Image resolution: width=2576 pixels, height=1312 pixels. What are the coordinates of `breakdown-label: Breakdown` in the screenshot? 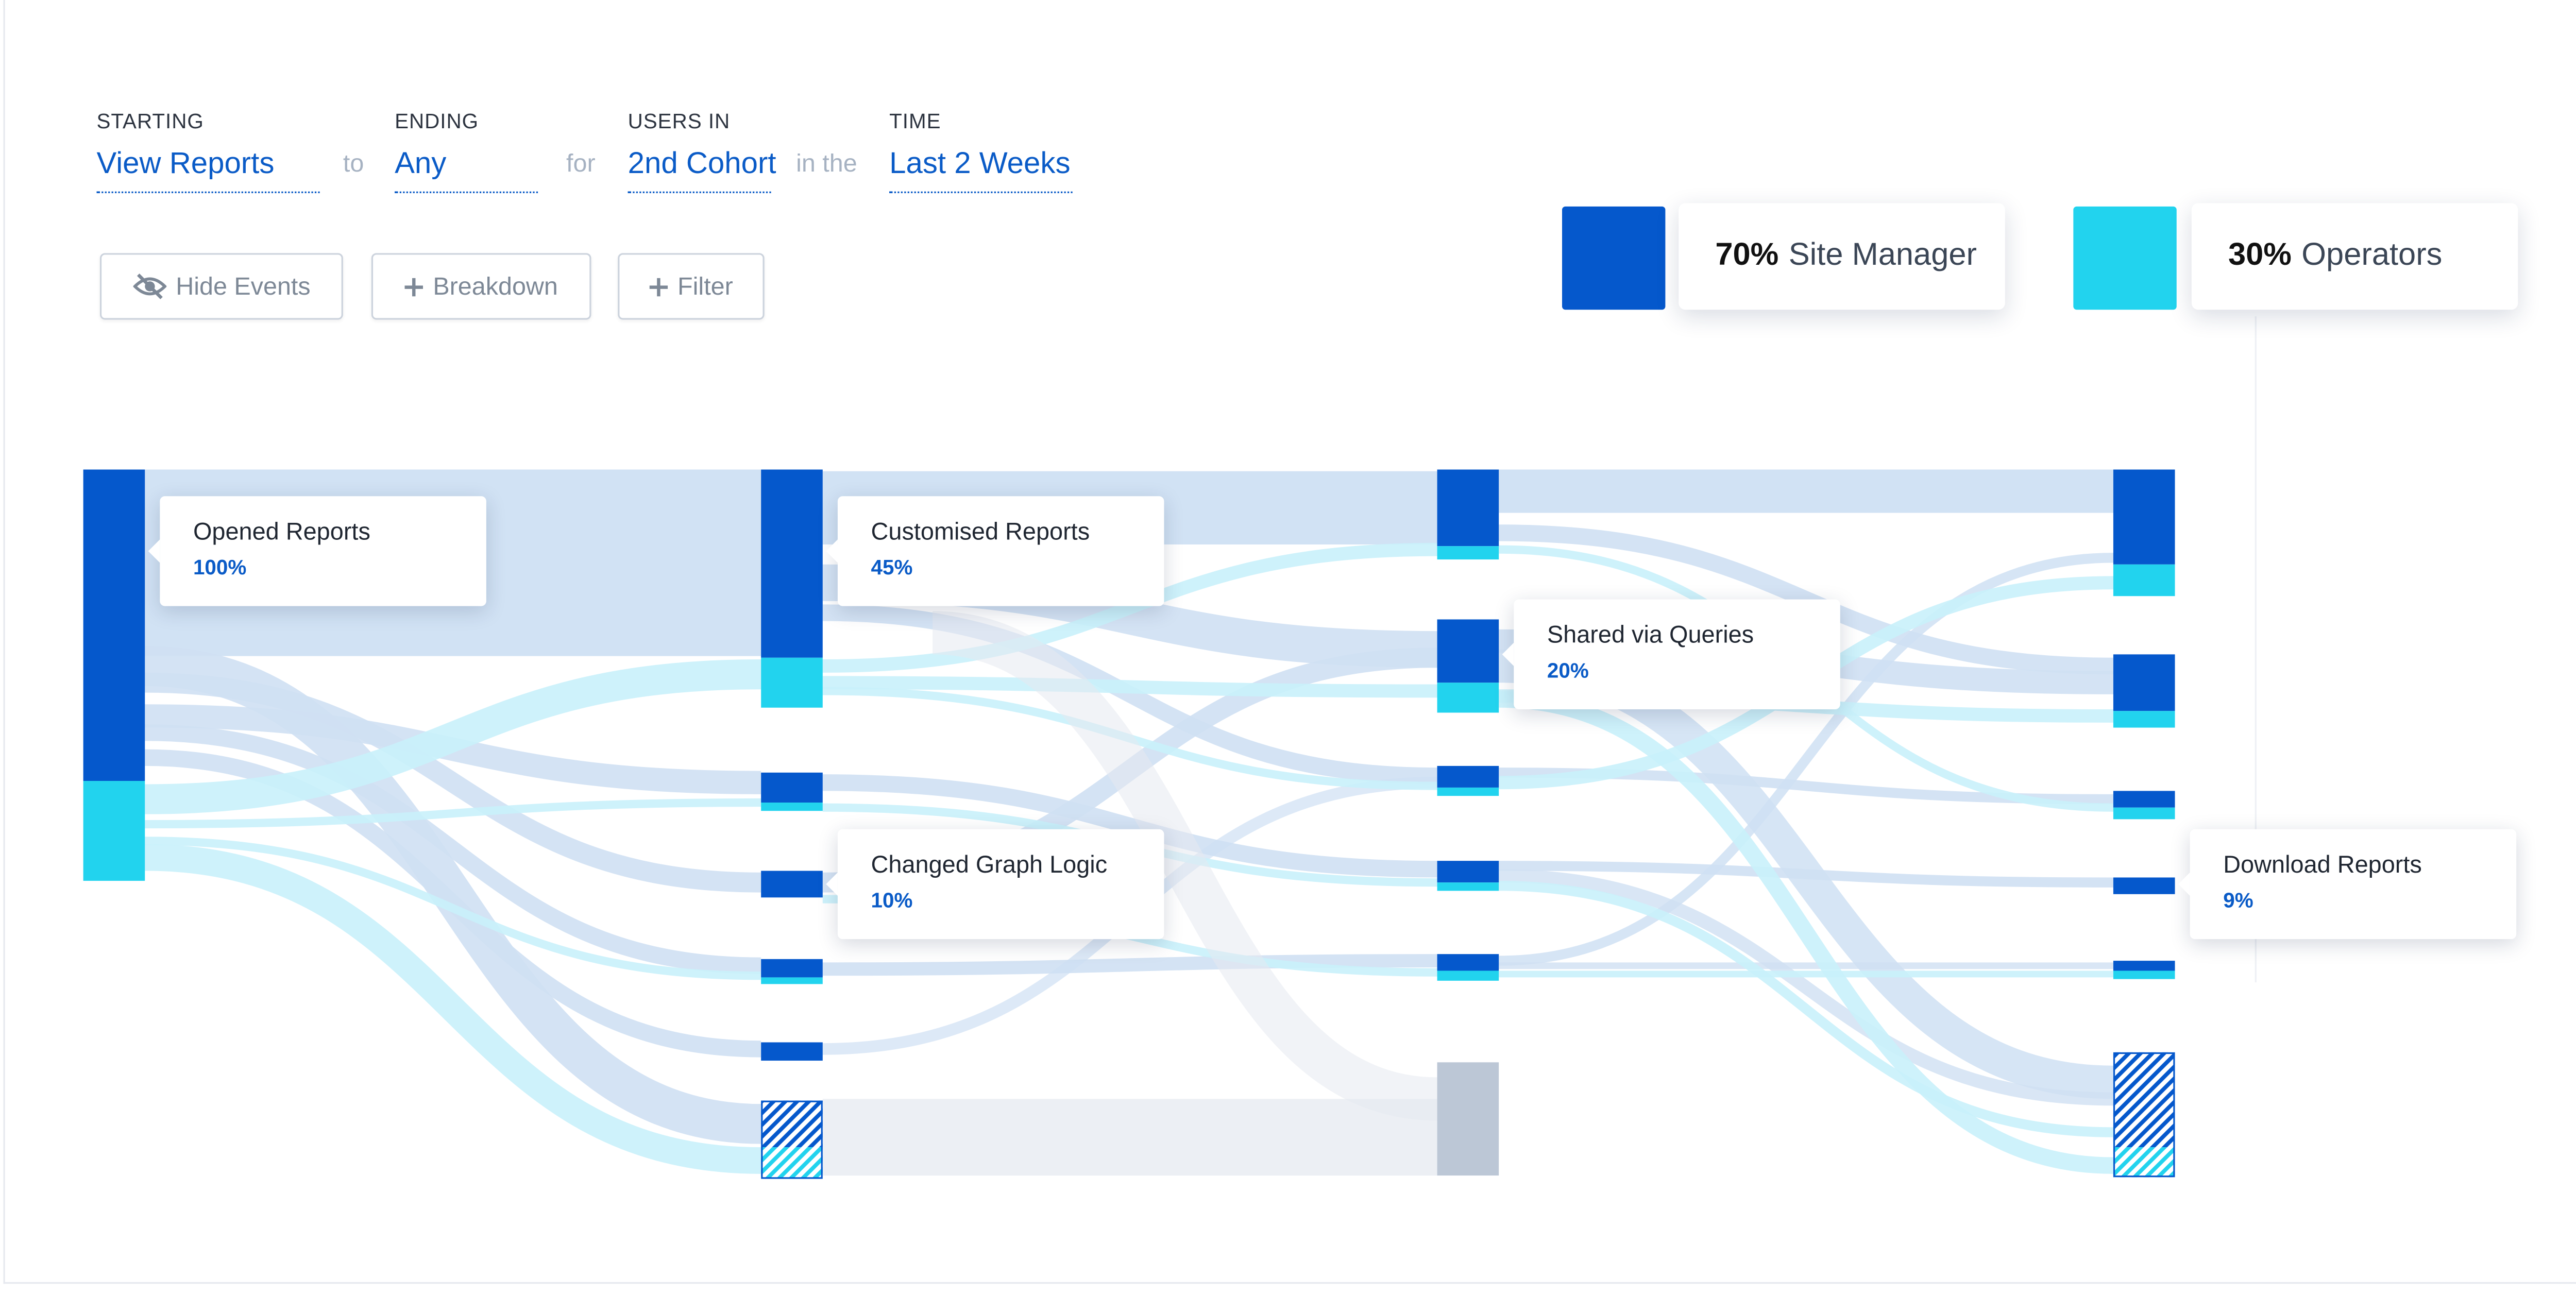 It's located at (495, 287).